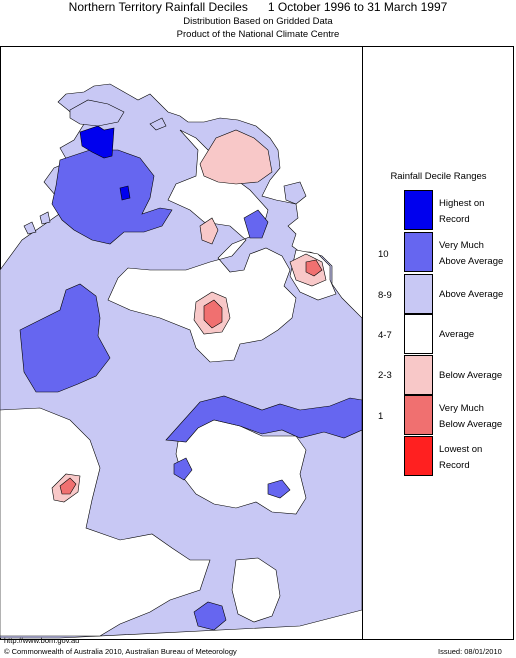 This screenshot has width=516, height=658. I want to click on legend-swatch-below, so click(418, 375).